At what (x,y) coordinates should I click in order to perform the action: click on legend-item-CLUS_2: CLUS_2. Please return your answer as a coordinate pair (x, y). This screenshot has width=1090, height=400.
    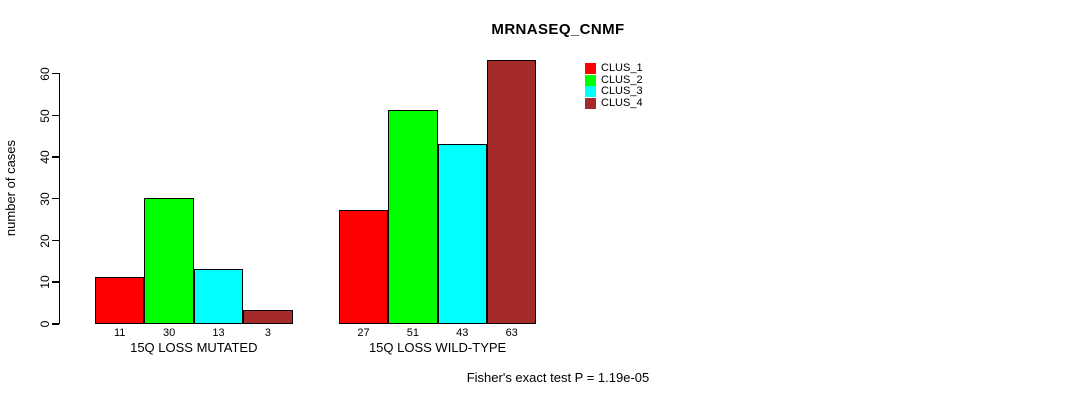
    Looking at the image, I should click on (614, 80).